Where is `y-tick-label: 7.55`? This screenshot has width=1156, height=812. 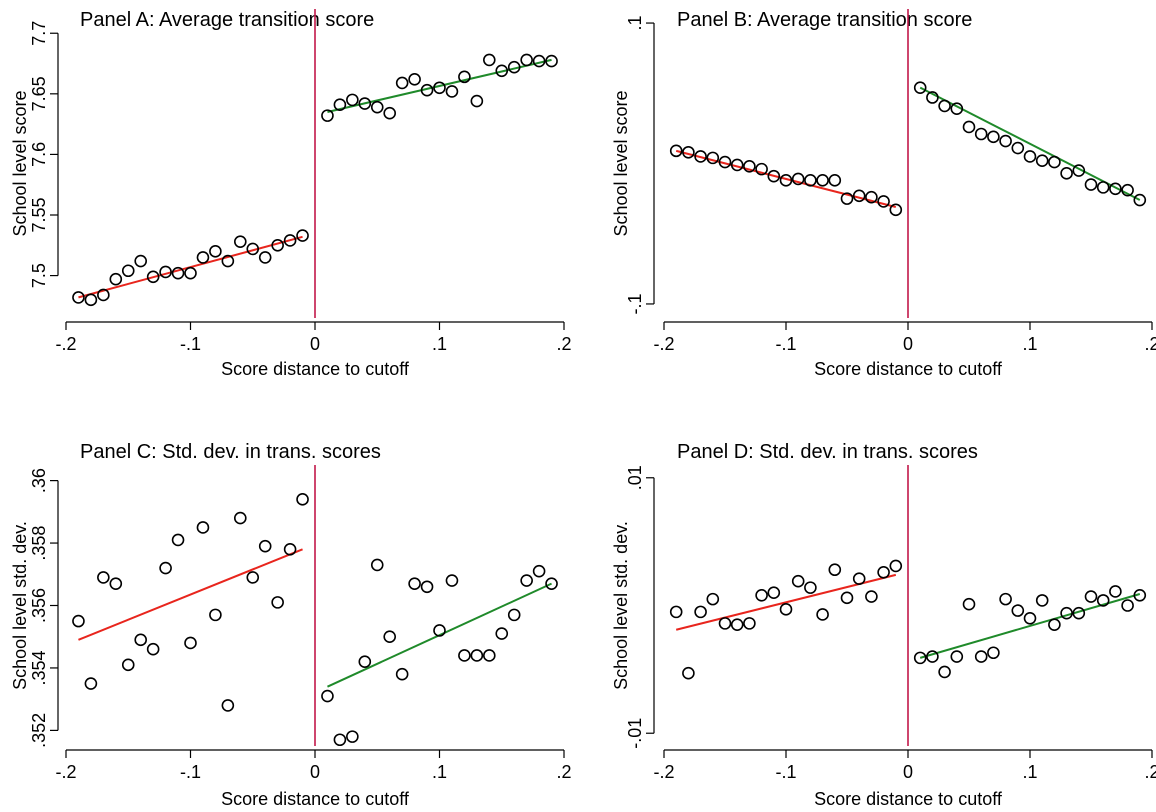
y-tick-label: 7.55 is located at coordinates (39, 214).